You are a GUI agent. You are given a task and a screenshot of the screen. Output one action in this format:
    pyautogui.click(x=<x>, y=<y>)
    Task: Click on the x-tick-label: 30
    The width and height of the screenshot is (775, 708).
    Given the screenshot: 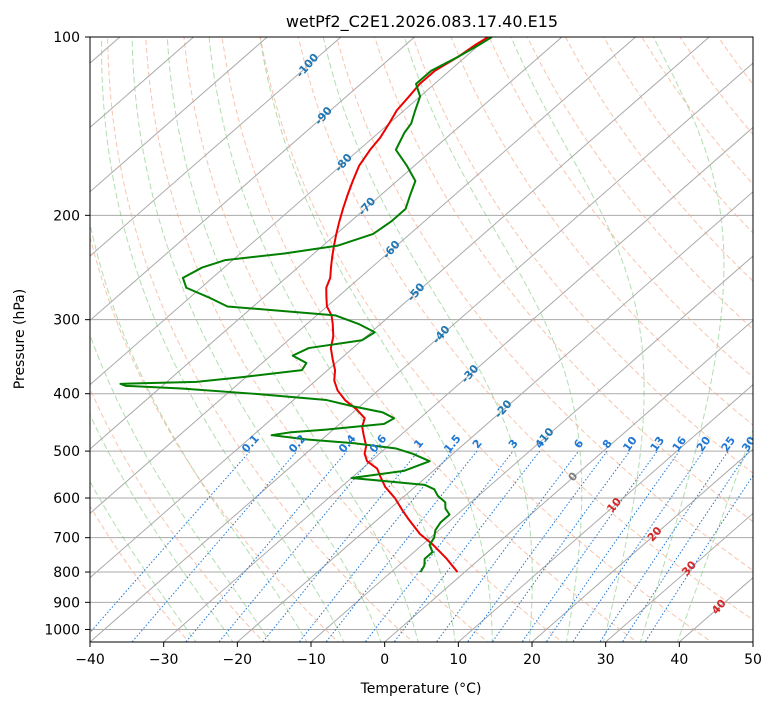 What is the action you would take?
    pyautogui.click(x=606, y=660)
    